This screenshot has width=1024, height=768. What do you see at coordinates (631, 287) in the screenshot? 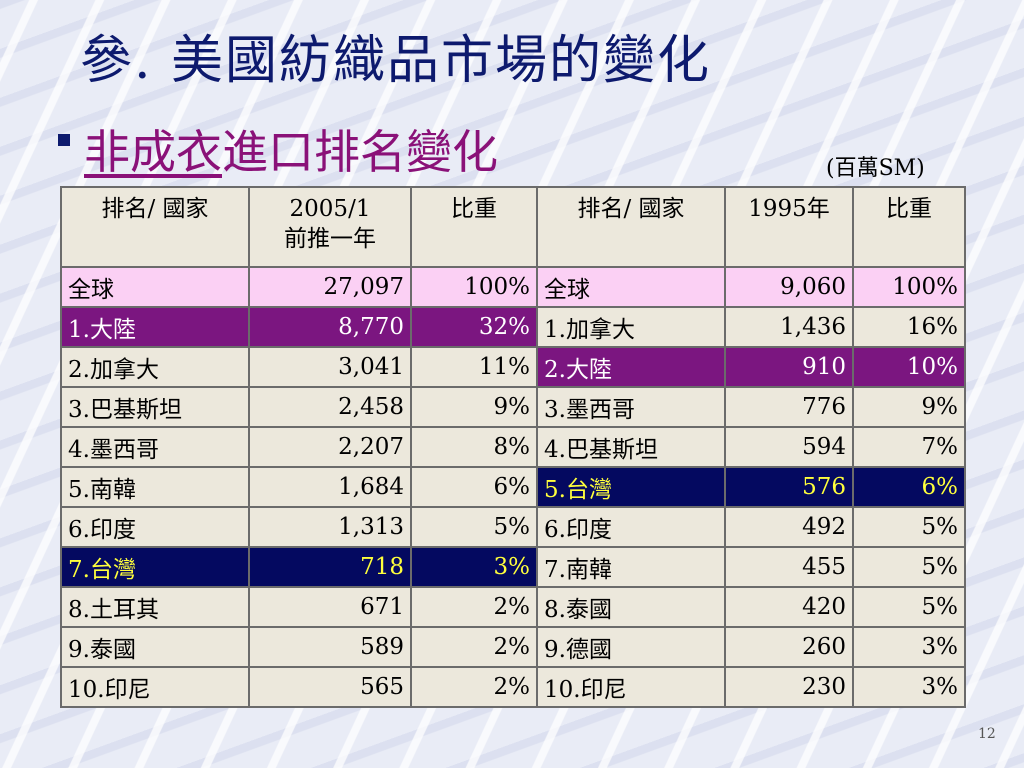
I see `right-country-cell: 全球` at bounding box center [631, 287].